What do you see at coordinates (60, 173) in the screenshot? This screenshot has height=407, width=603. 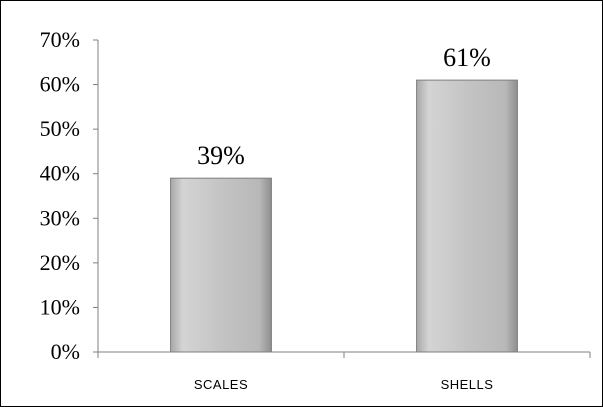 I see `y-tick-label: 40%` at bounding box center [60, 173].